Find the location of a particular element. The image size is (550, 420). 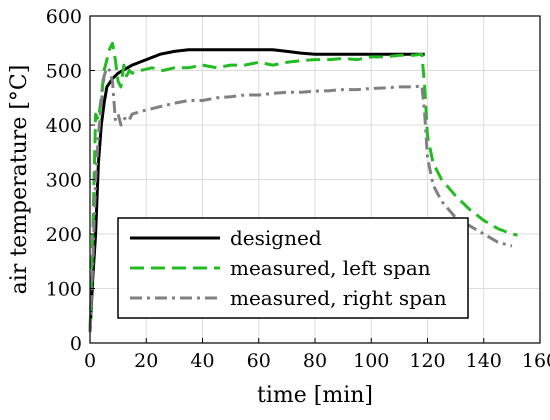

x-tick-label: 60 is located at coordinates (259, 361).